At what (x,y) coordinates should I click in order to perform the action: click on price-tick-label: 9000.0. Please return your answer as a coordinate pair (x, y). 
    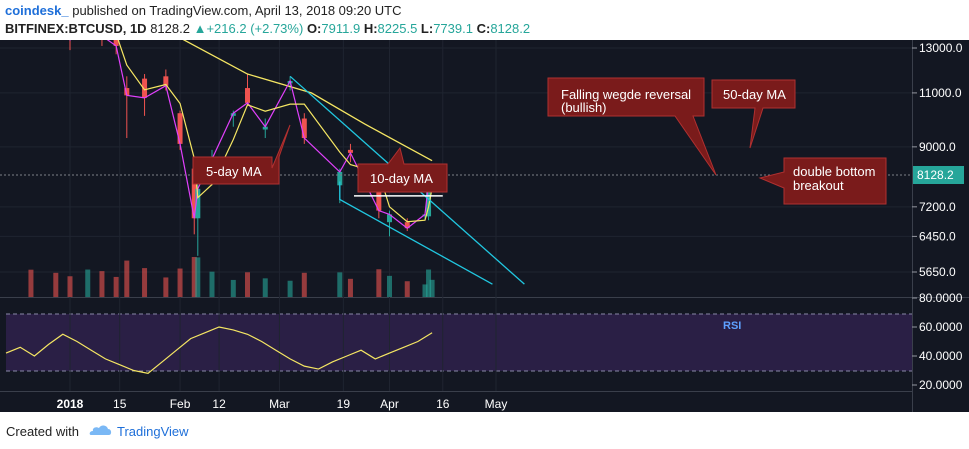
    Looking at the image, I should click on (937, 147).